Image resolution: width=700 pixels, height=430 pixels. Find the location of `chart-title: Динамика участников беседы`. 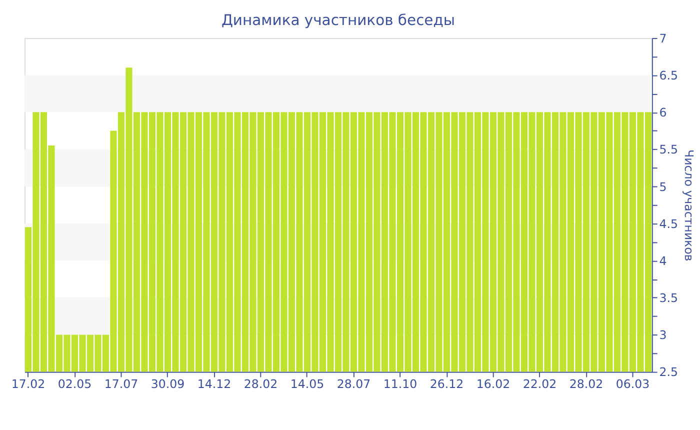

chart-title: Динамика участников беседы is located at coordinates (338, 21).